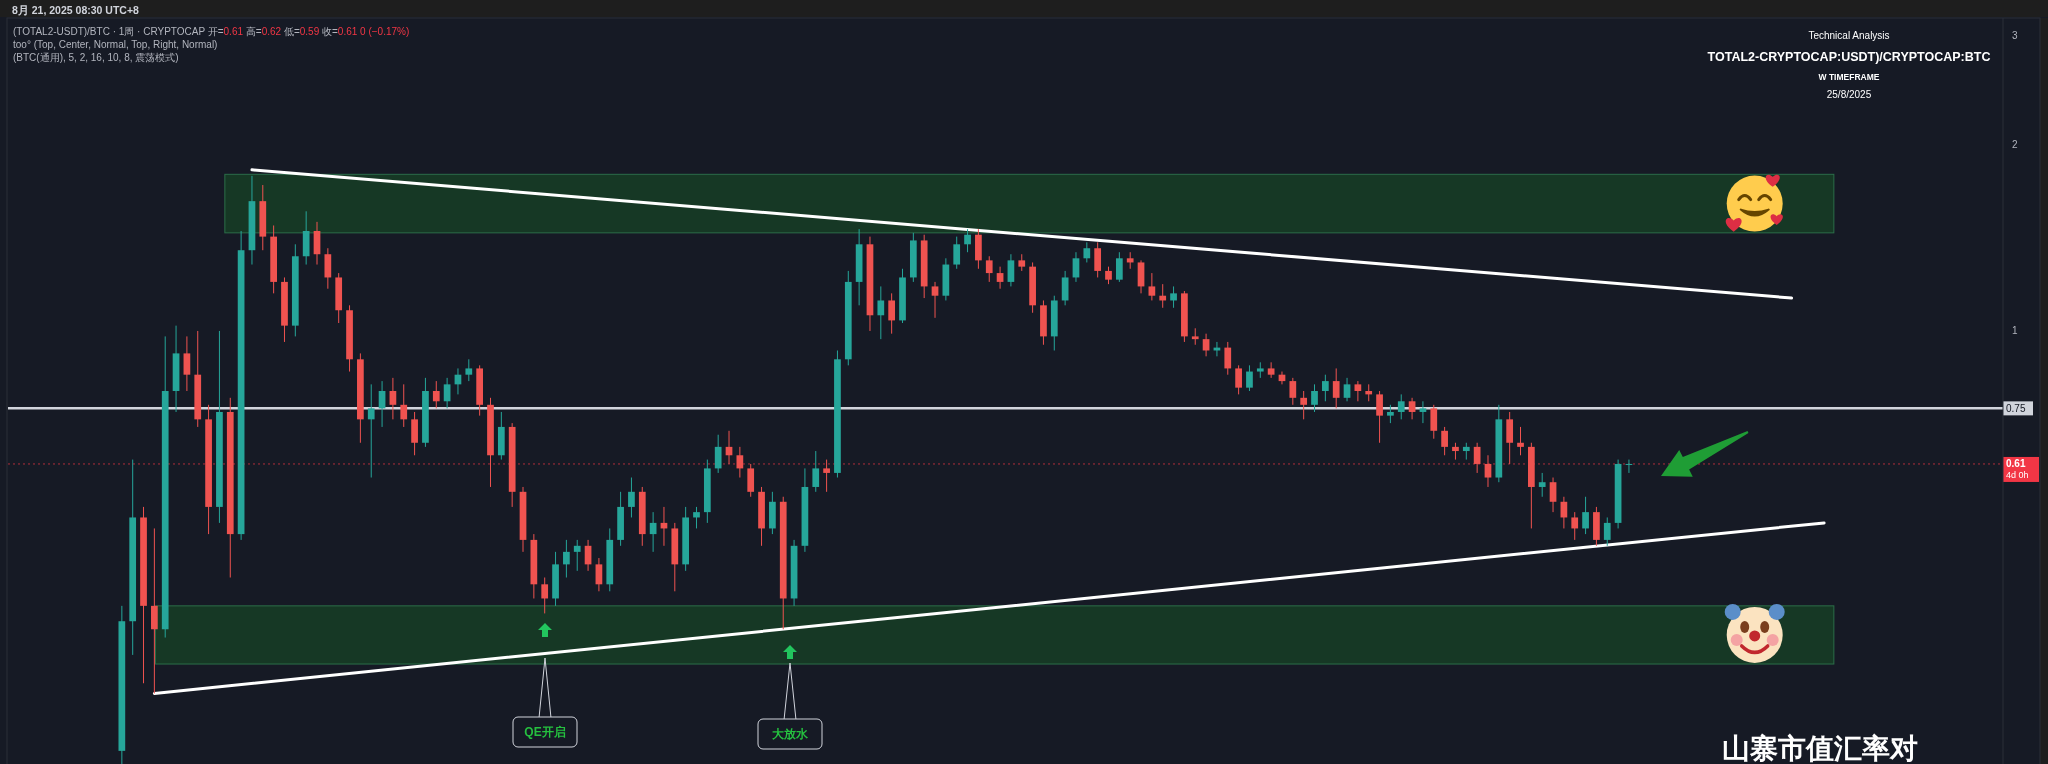 The image size is (2048, 764). Describe the element at coordinates (2017, 469) in the screenshot. I see `ref-line-label: 0.61 4d 0h` at that location.